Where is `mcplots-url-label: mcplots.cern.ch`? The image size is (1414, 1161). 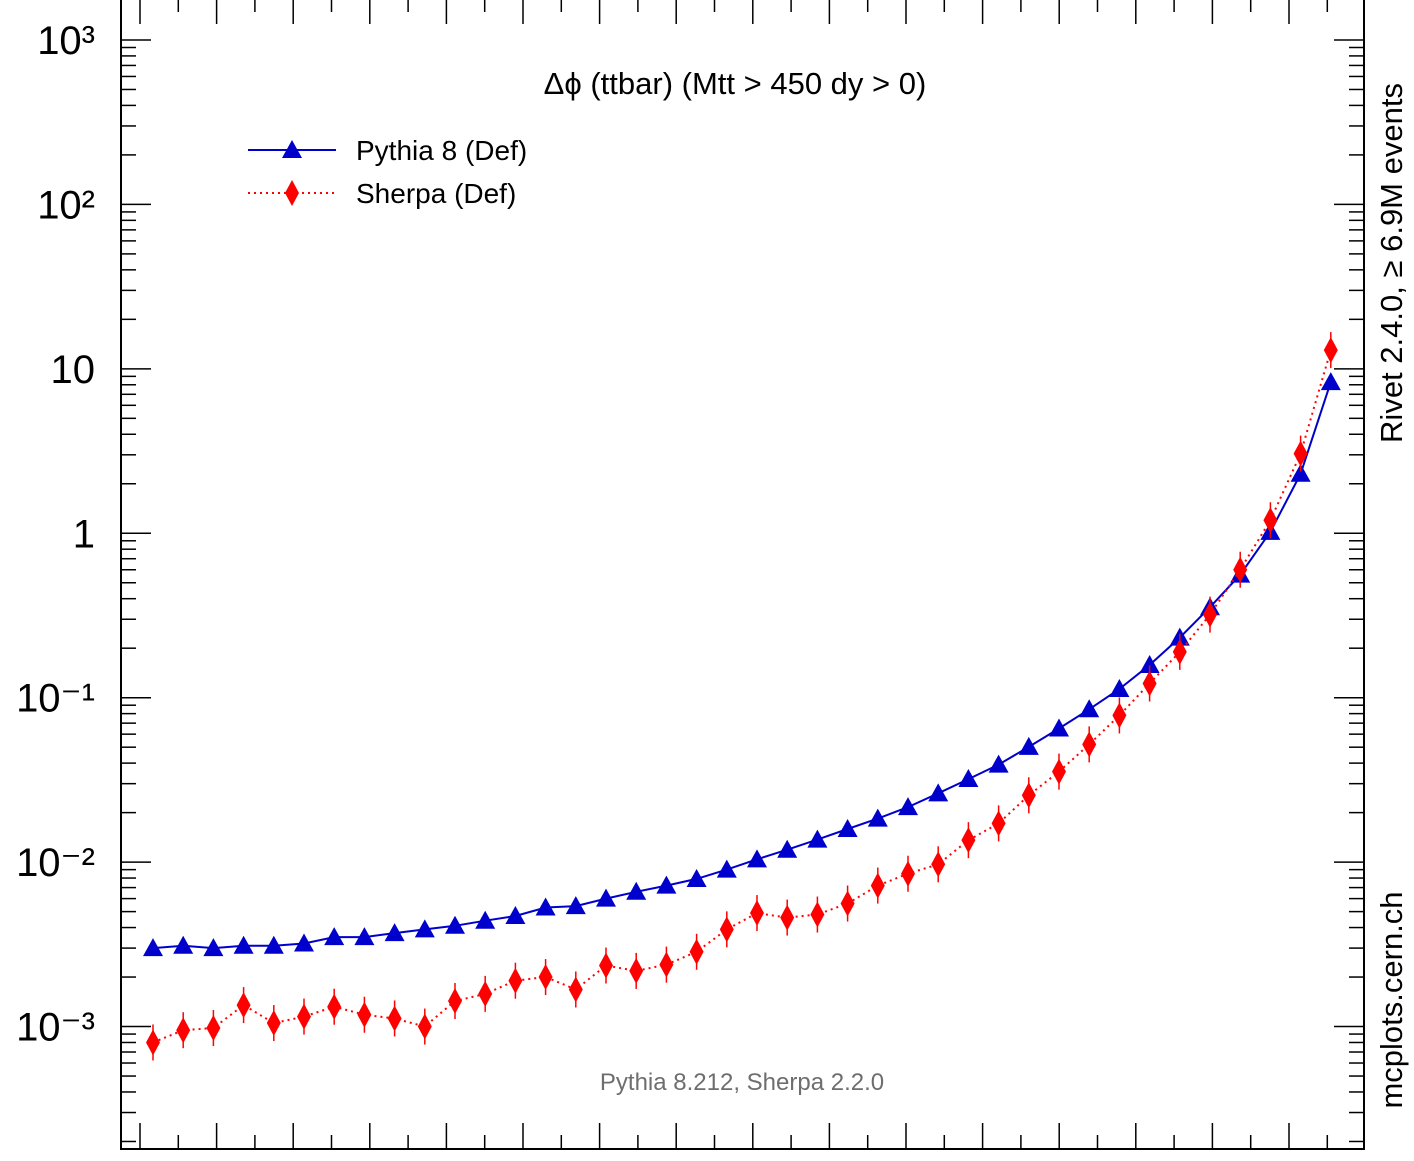
mcplots-url-label: mcplots.cern.ch is located at coordinates (1391, 999).